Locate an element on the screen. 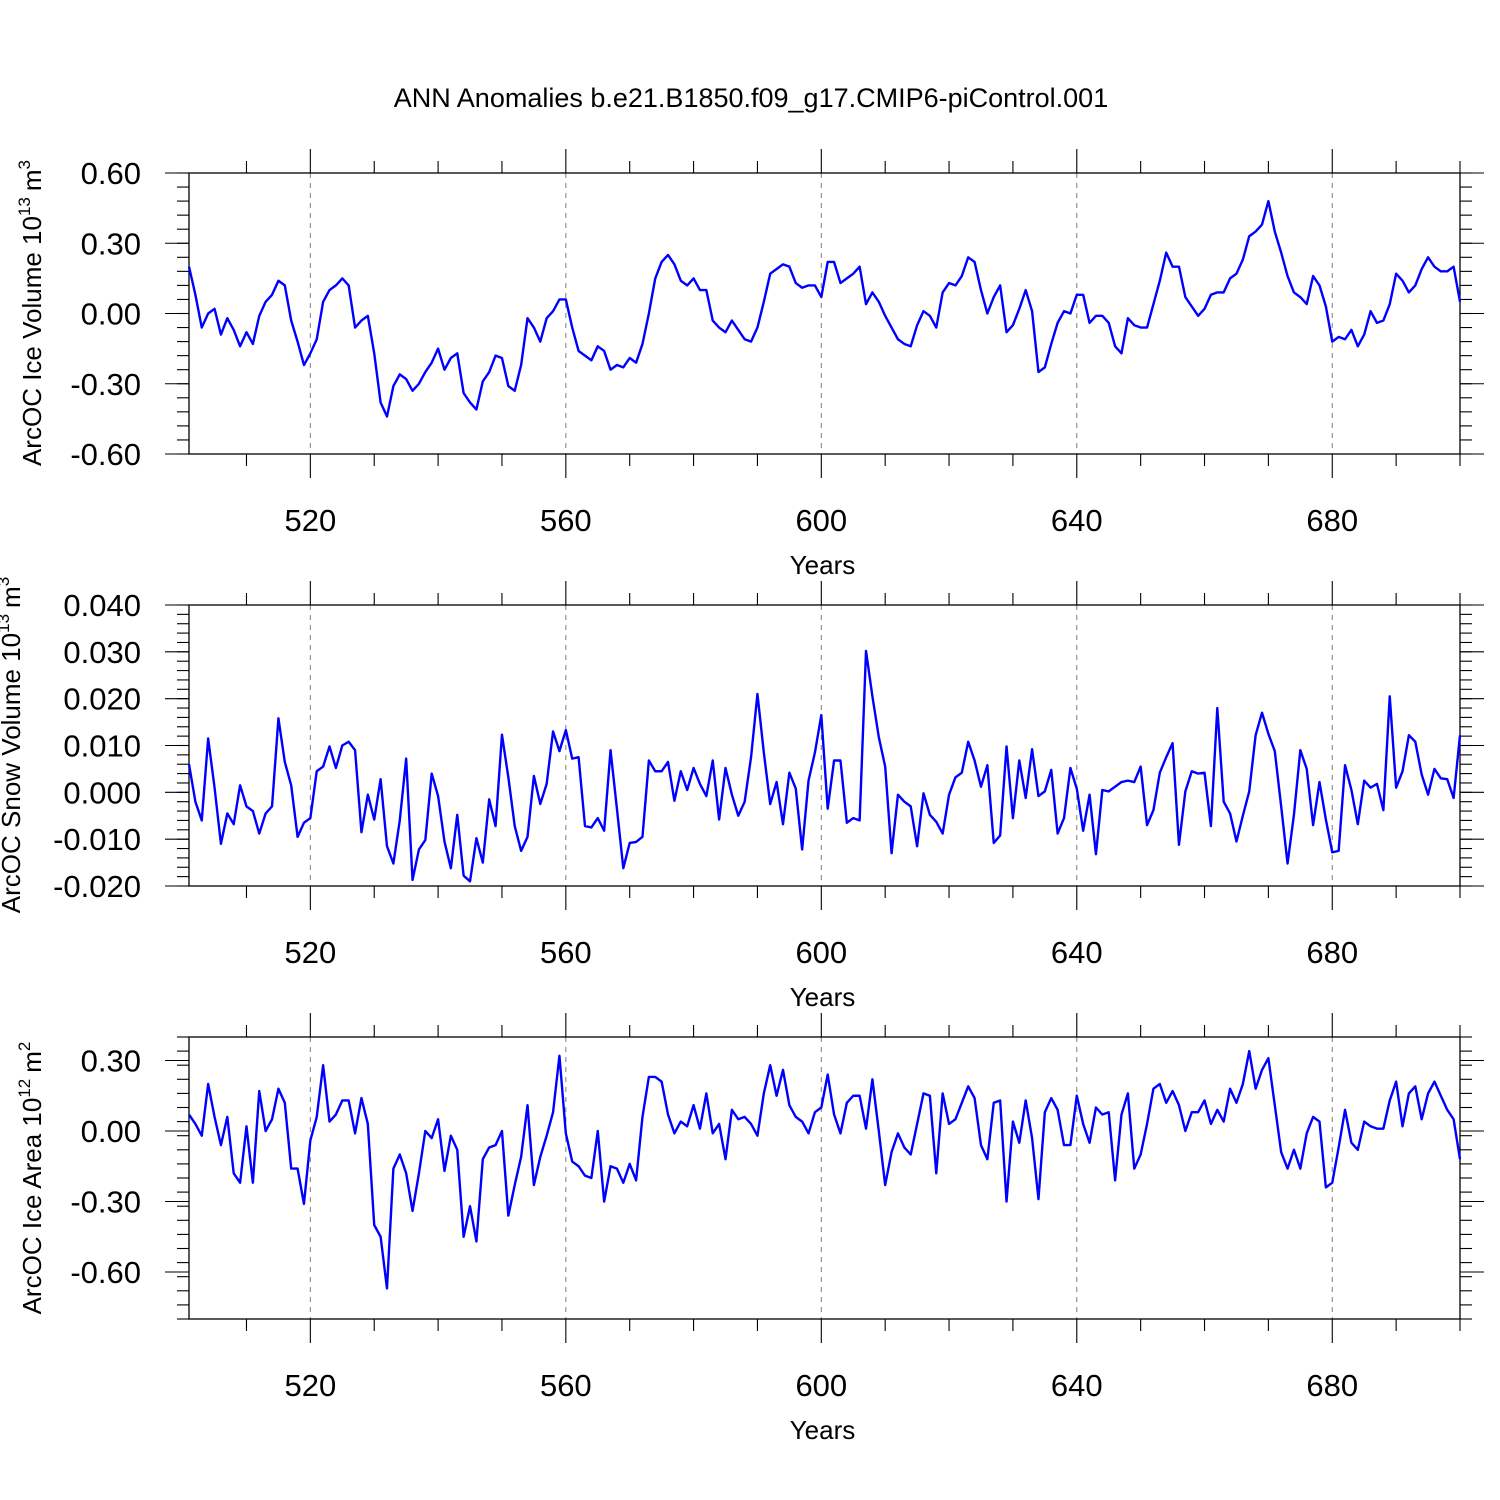 This screenshot has height=1500, width=1500. y-tick-label: -0.010 is located at coordinates (97, 839).